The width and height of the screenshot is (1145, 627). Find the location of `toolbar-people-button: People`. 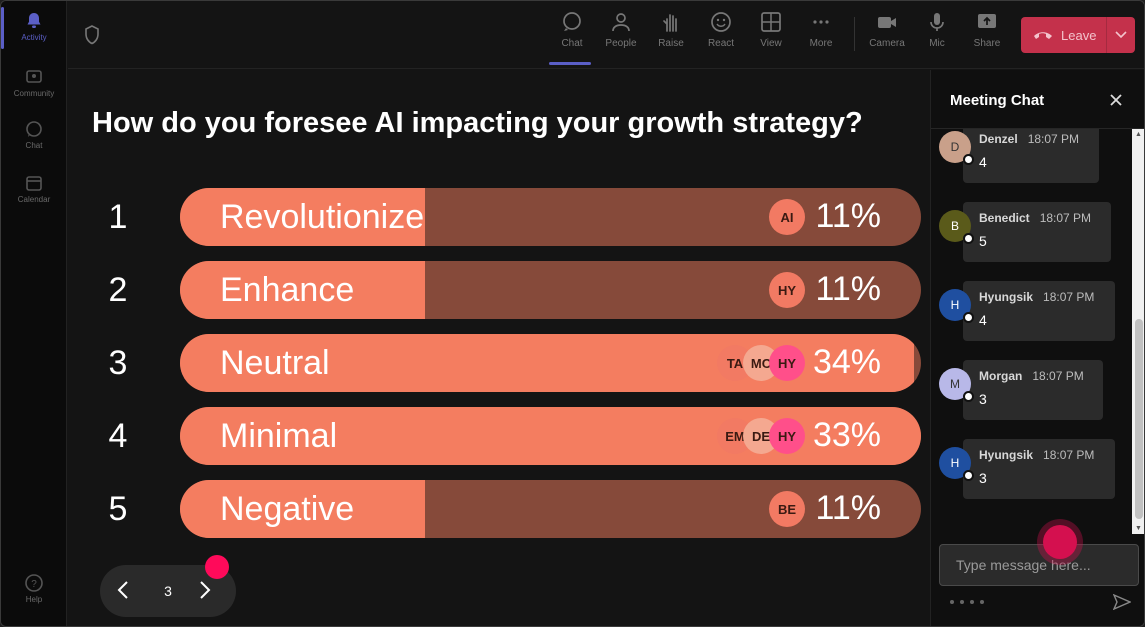

toolbar-people-button: People is located at coordinates (621, 30).